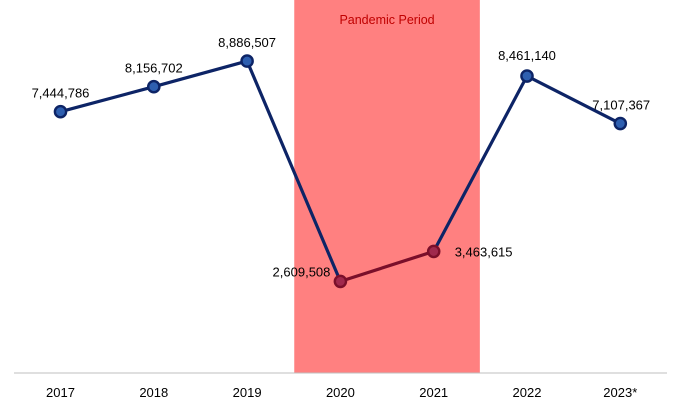 This screenshot has width=681, height=408. I want to click on data-label-2017: 7,444,786, so click(61, 93).